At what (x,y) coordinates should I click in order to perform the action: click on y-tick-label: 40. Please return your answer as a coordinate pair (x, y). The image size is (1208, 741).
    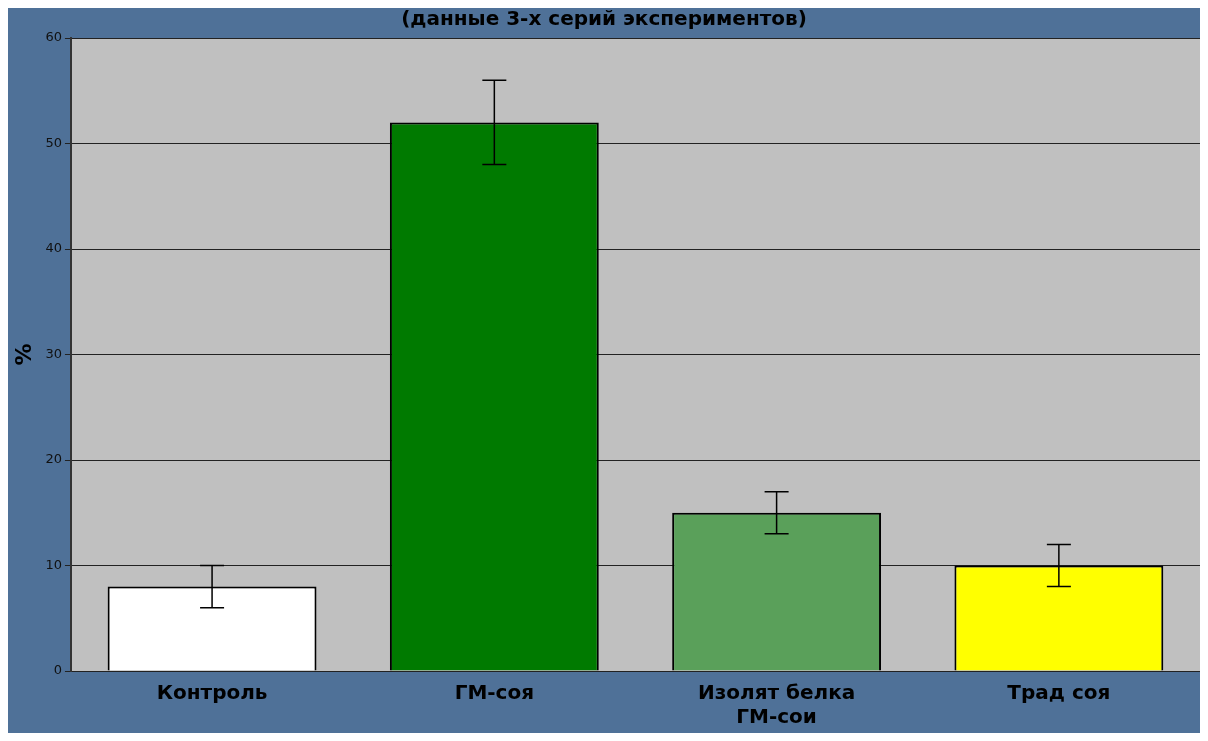
    Looking at the image, I should click on (53, 248).